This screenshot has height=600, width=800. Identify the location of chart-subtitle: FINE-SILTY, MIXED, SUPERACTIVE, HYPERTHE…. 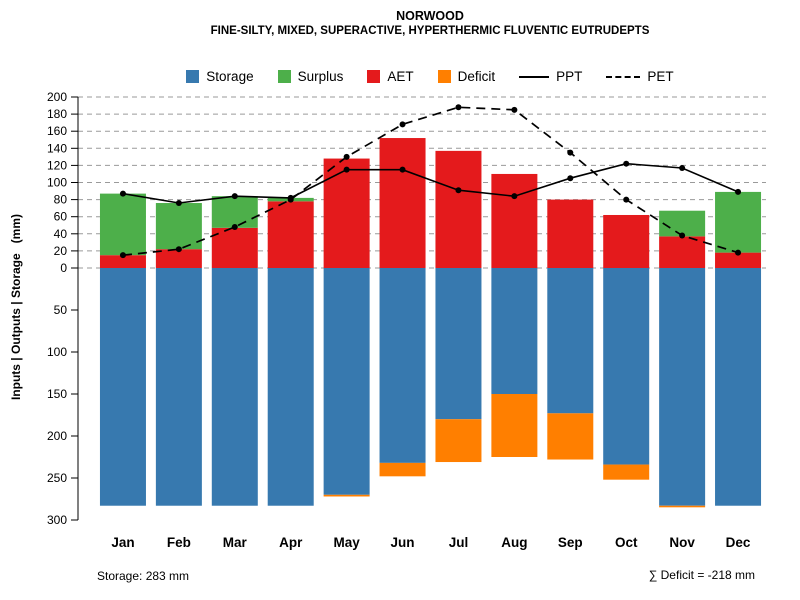
(430, 31).